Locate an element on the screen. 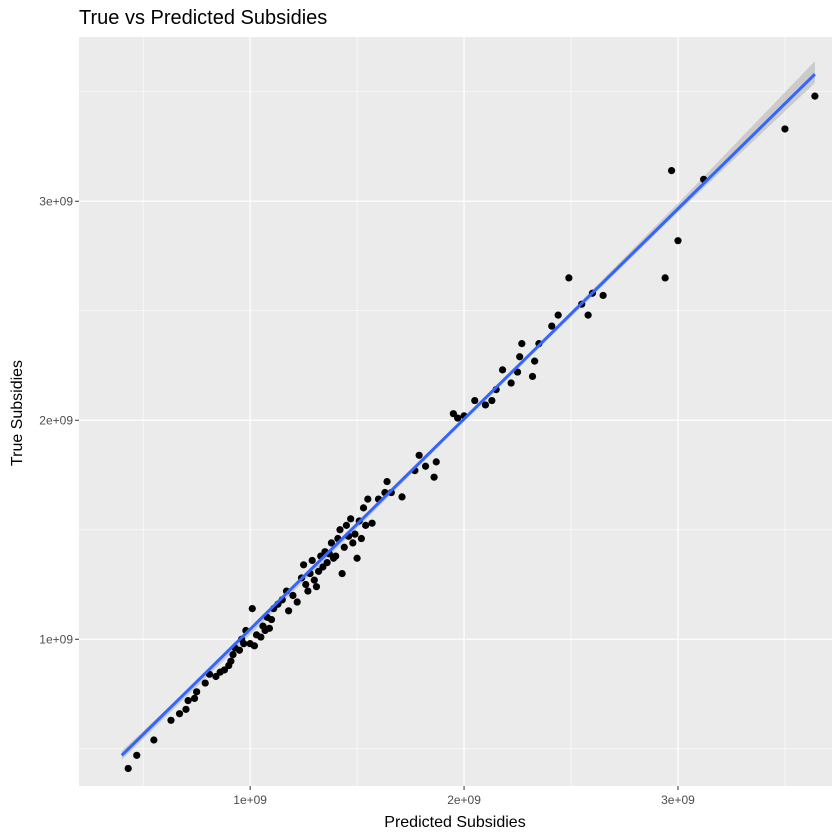 The image size is (840, 840). x-tick-label: 3e+09 is located at coordinates (678, 800).